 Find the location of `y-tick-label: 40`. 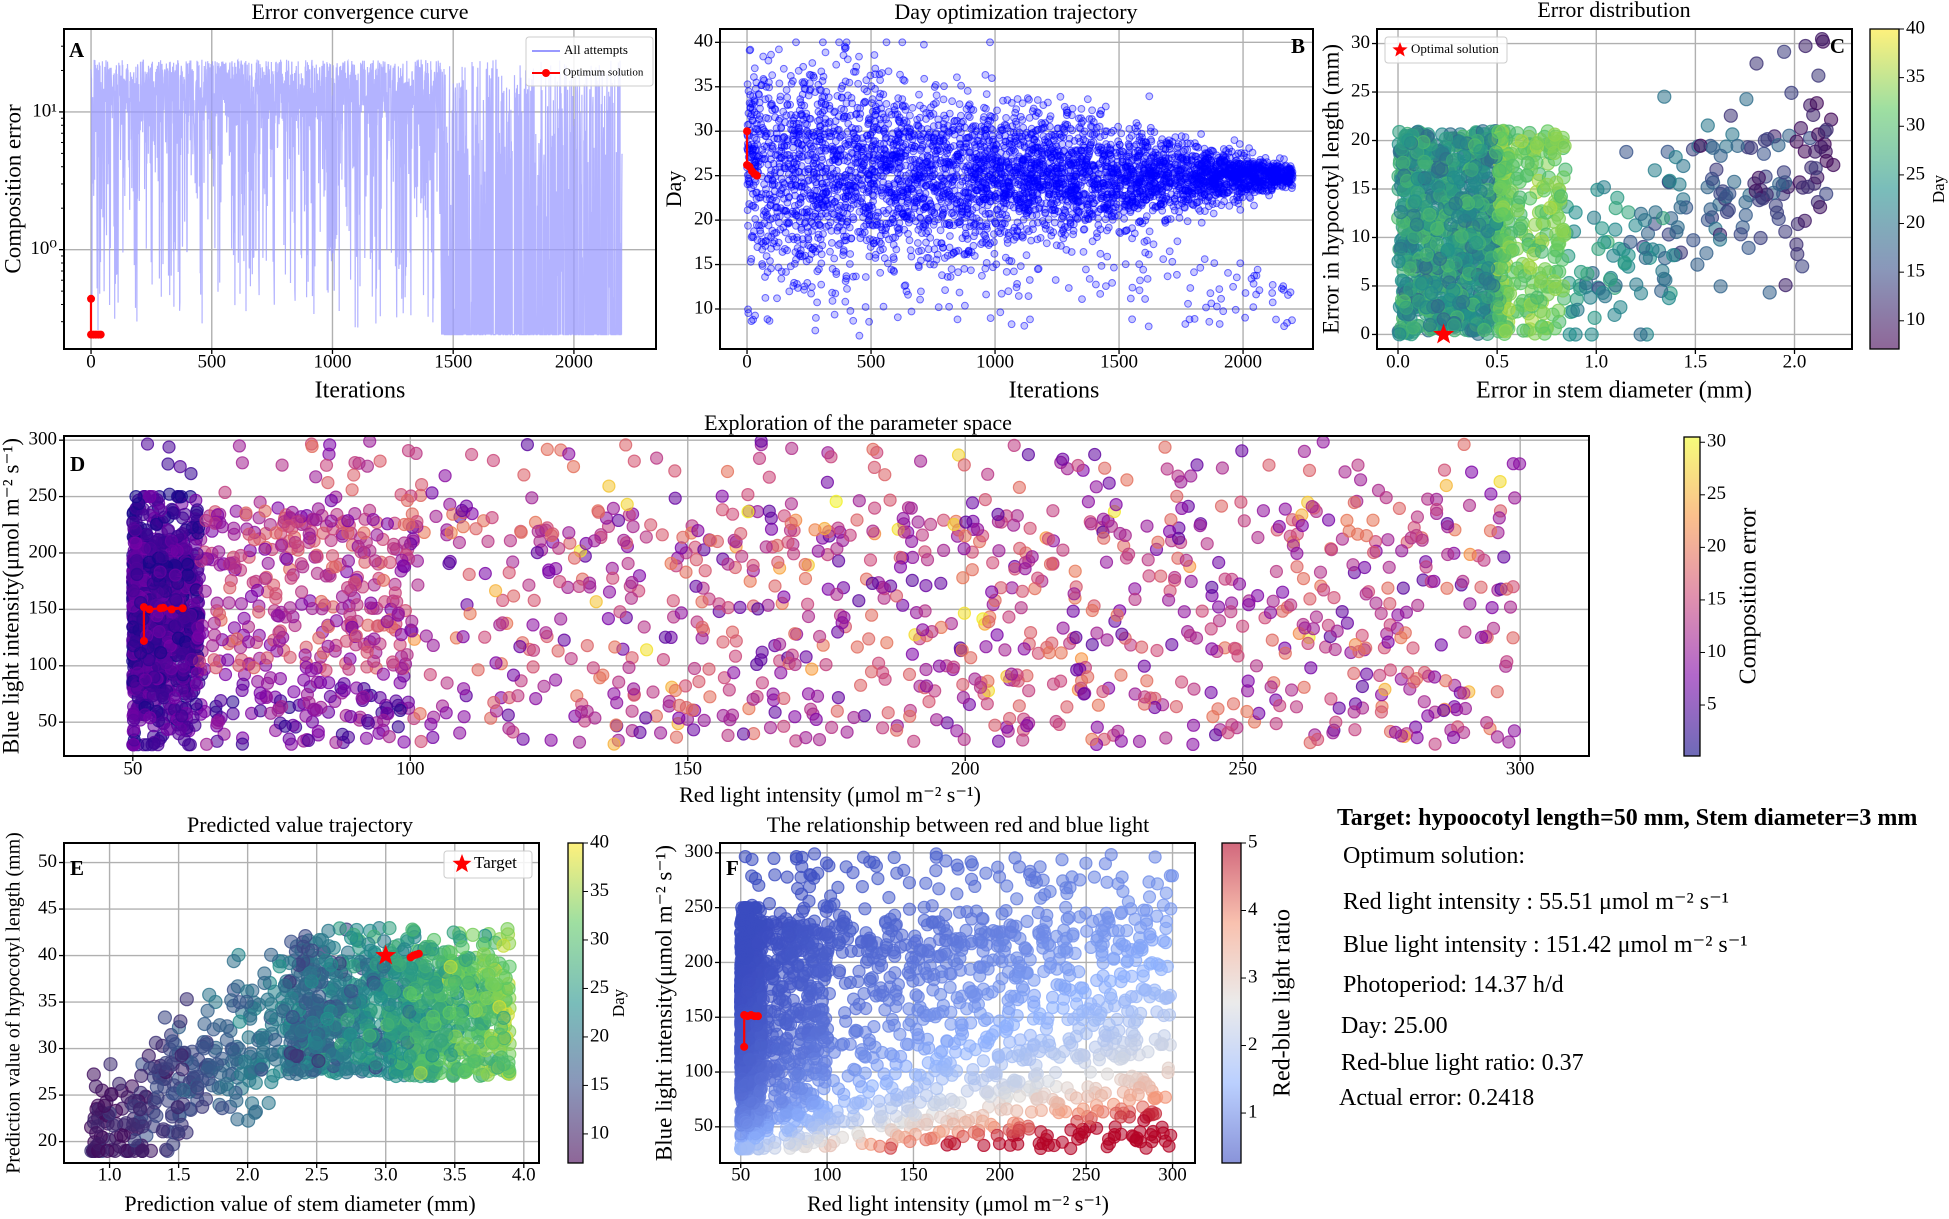

y-tick-label: 40 is located at coordinates (703, 41).